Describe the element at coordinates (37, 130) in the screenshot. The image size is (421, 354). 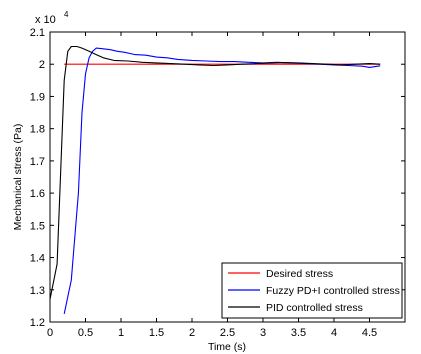
I see `y-tick-label: 1.8` at that location.